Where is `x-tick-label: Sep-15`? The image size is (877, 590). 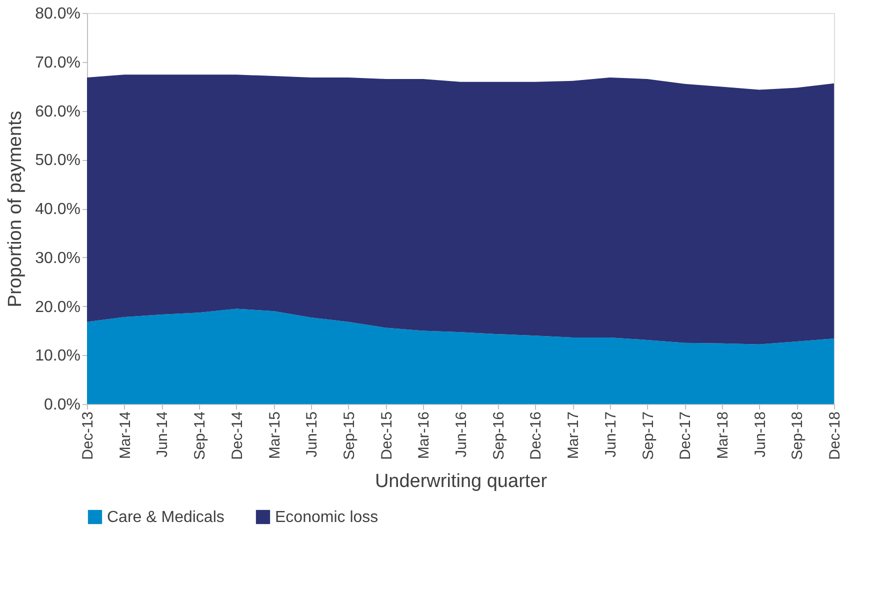 x-tick-label: Sep-15 is located at coordinates (349, 436).